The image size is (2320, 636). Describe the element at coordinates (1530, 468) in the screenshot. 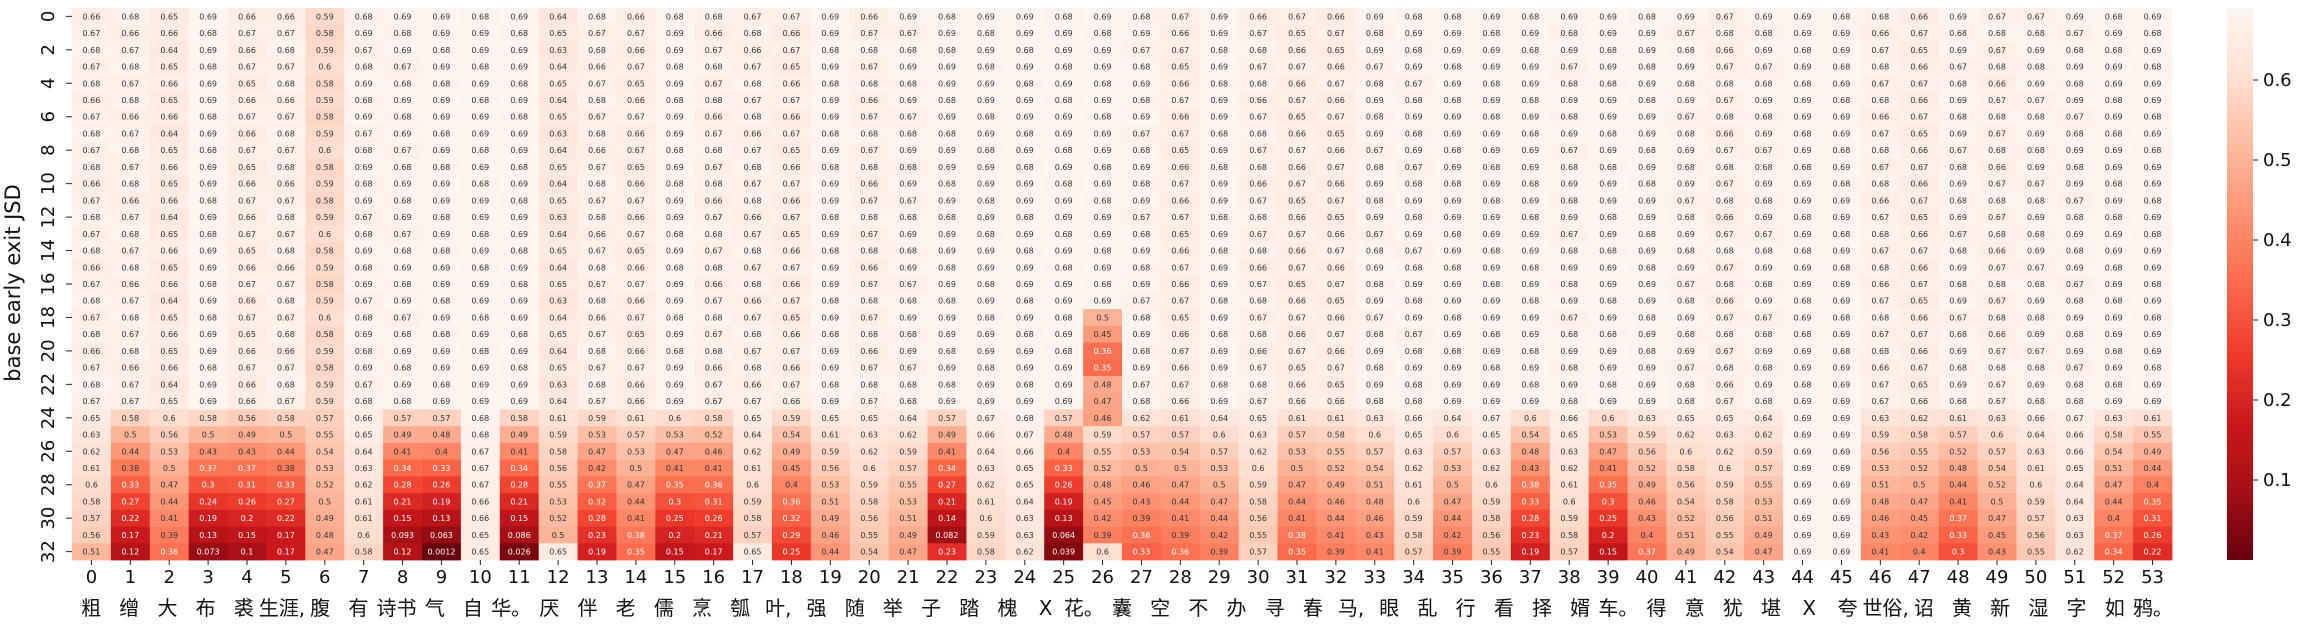

I see `cell-annotation: 0.43` at that location.